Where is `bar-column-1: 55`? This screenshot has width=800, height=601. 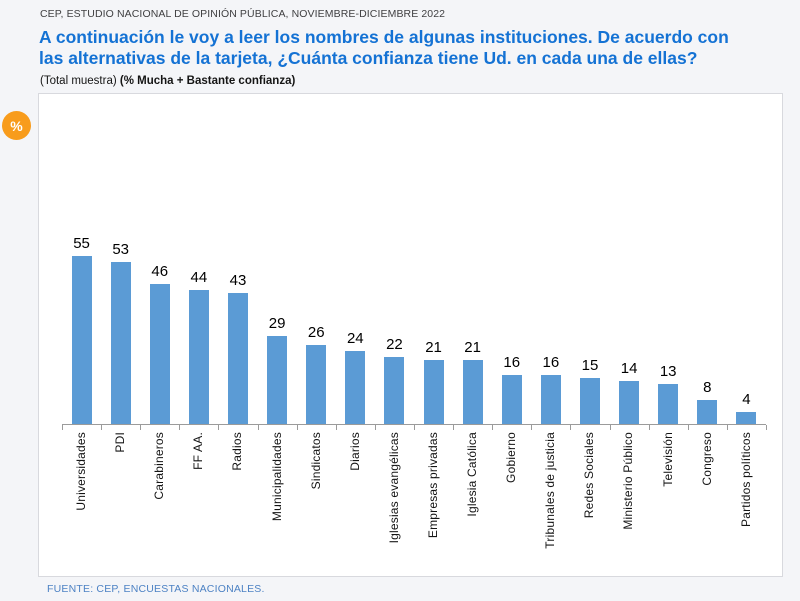
bar-column-1: 55 is located at coordinates (81, 329).